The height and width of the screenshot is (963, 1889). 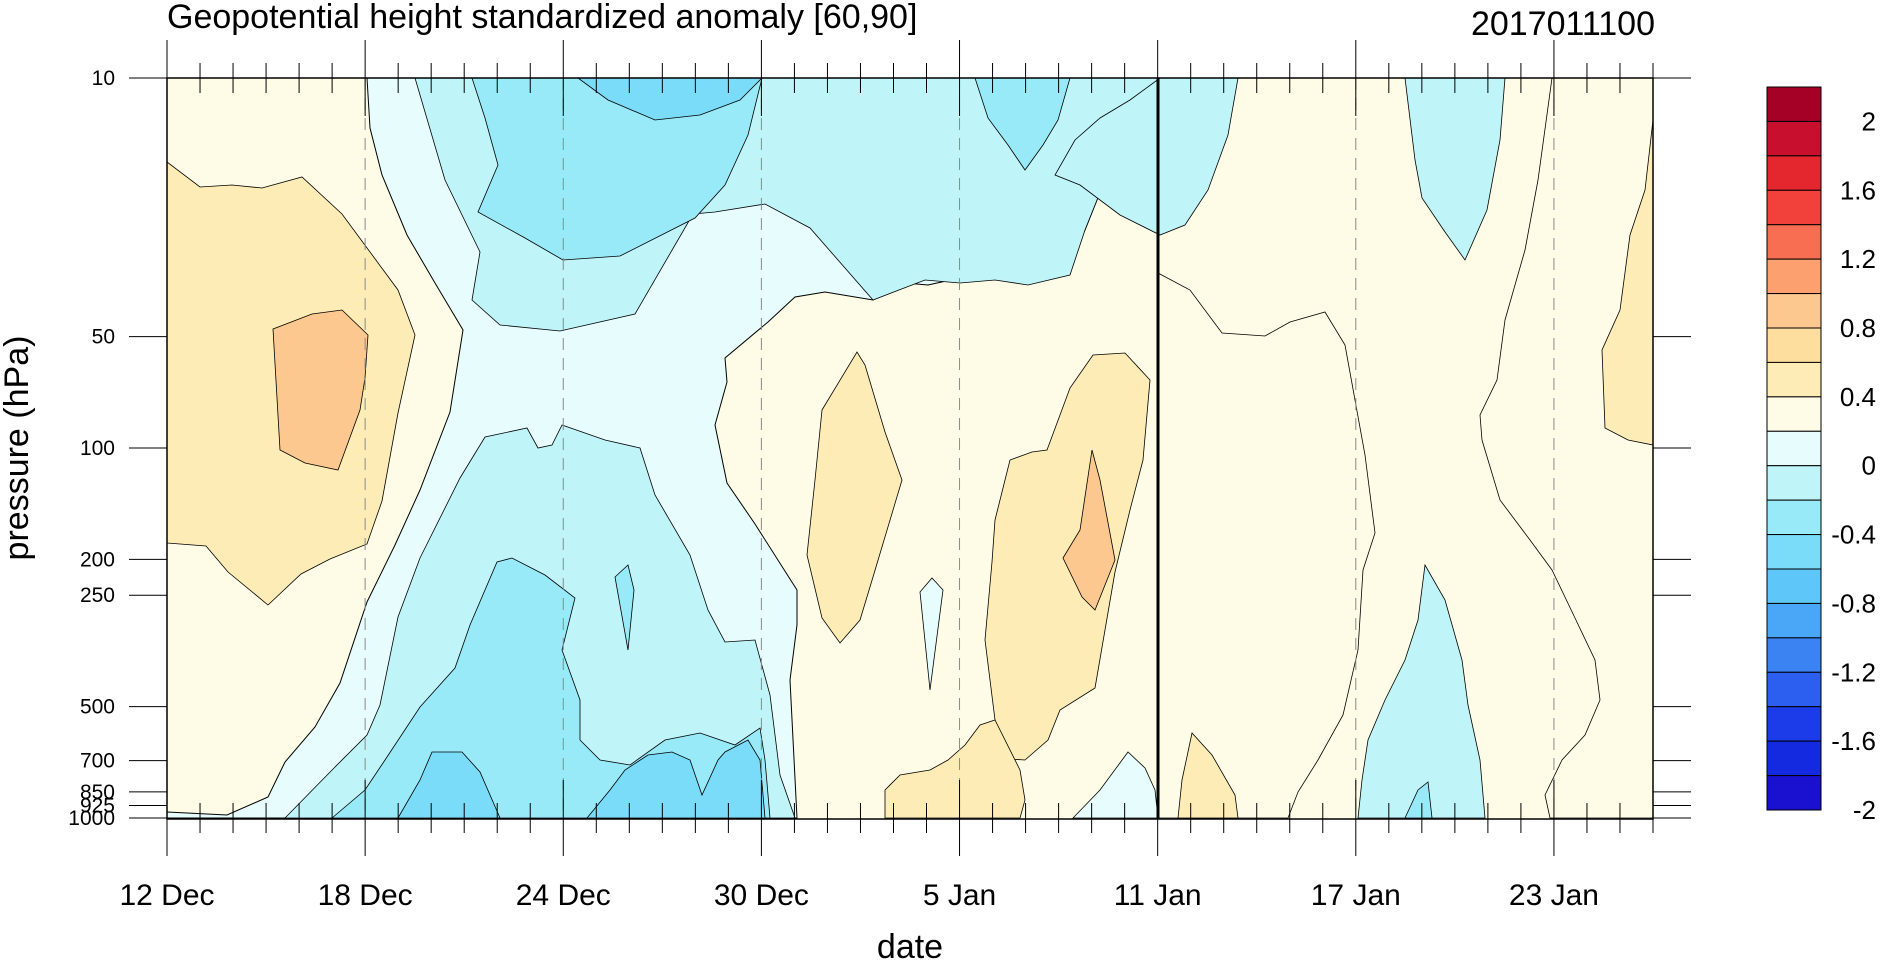 What do you see at coordinates (97, 559) in the screenshot?
I see `y-tick-label-3: 200` at bounding box center [97, 559].